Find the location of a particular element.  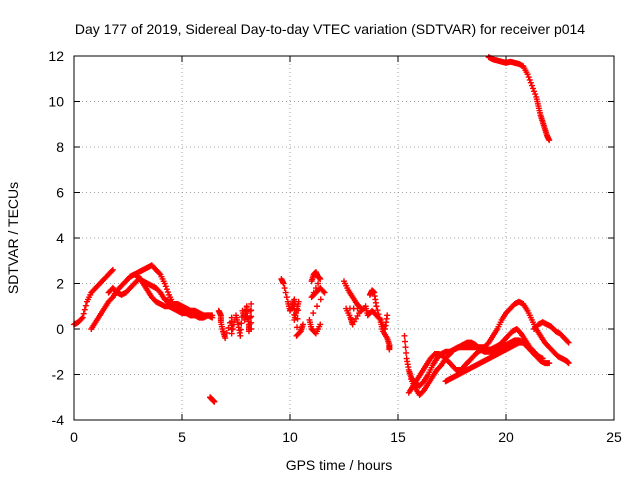

y-tick-label: 0 is located at coordinates (60, 329).